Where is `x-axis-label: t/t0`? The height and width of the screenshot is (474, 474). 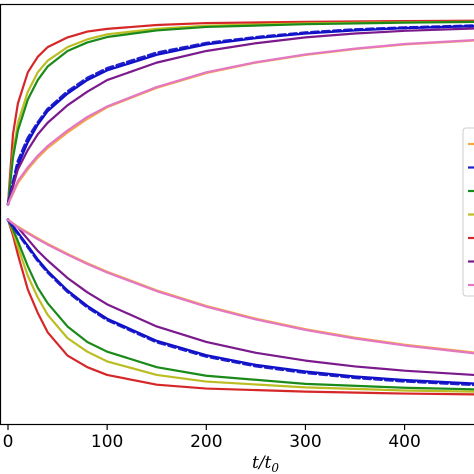 x-axis-label: t/t0 is located at coordinates (265, 463).